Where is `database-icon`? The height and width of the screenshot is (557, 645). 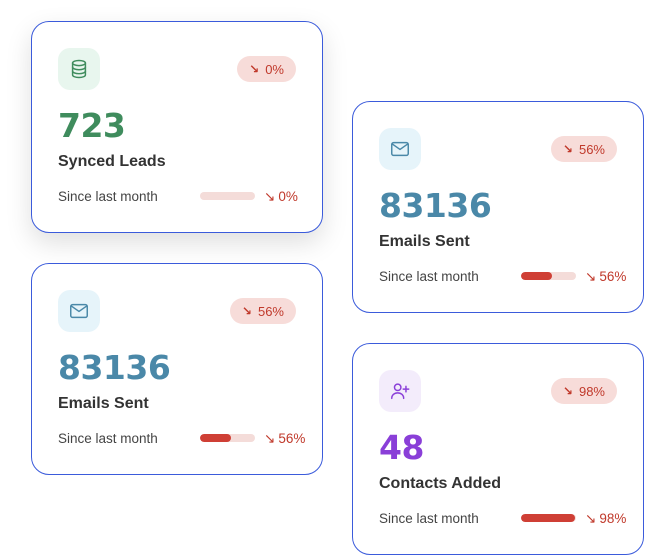 database-icon is located at coordinates (79, 69).